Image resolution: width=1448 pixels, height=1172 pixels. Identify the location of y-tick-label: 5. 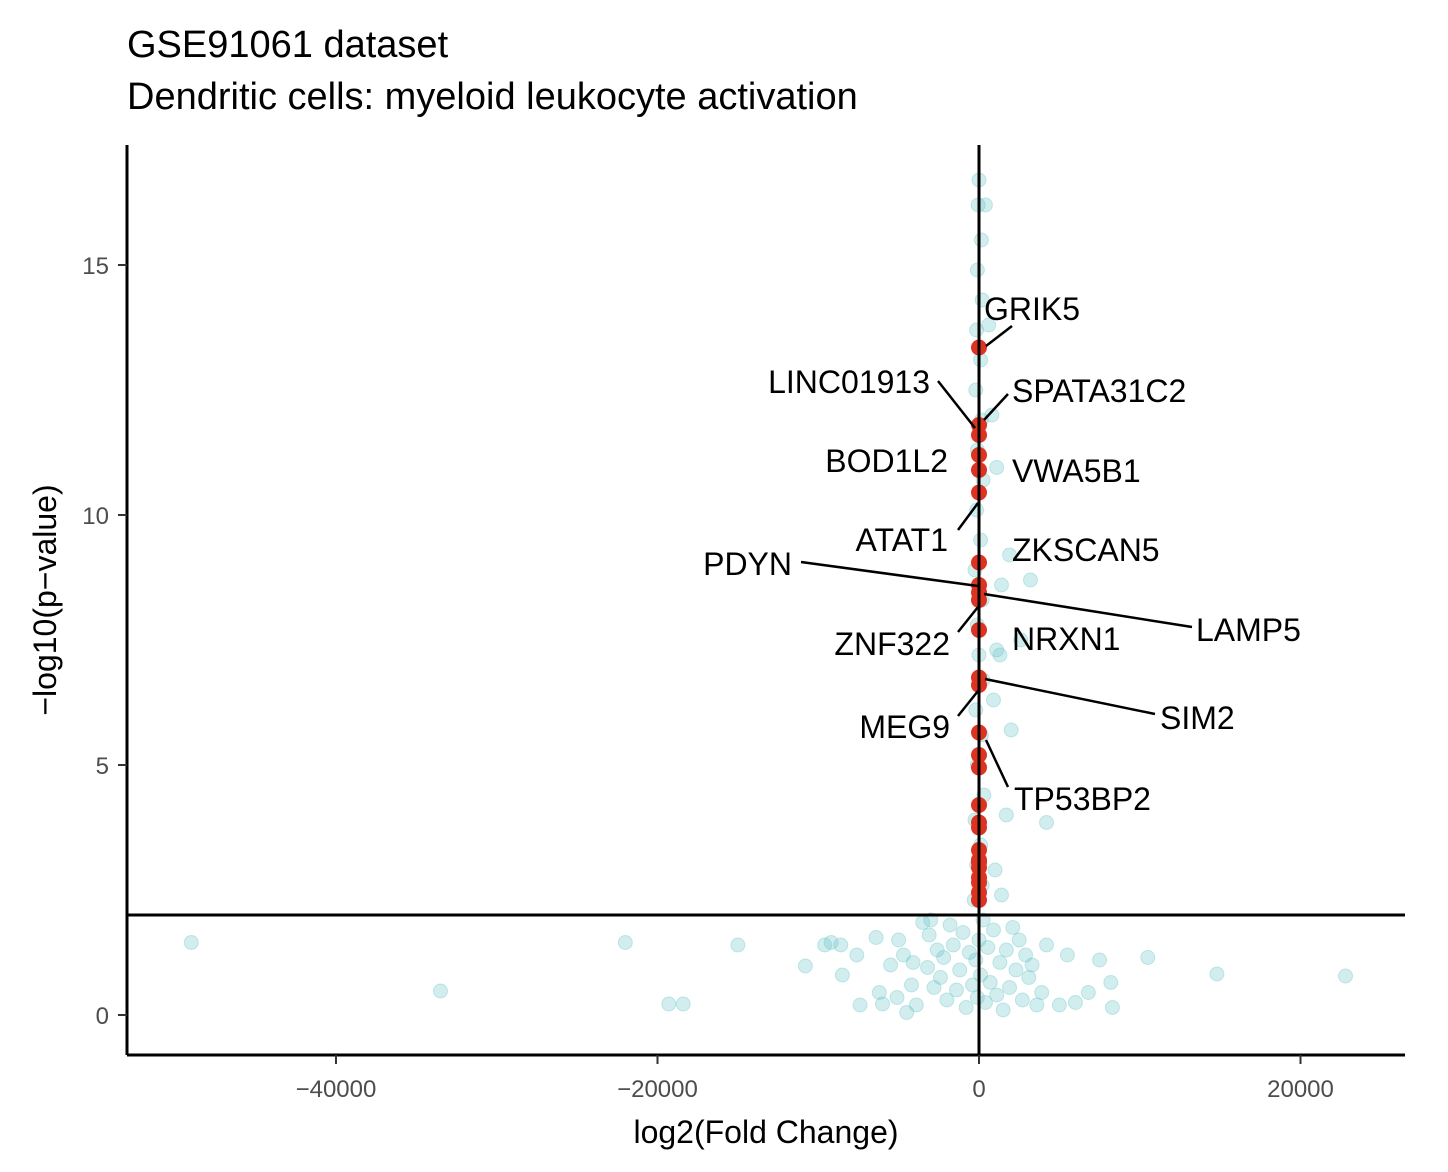
(102, 766).